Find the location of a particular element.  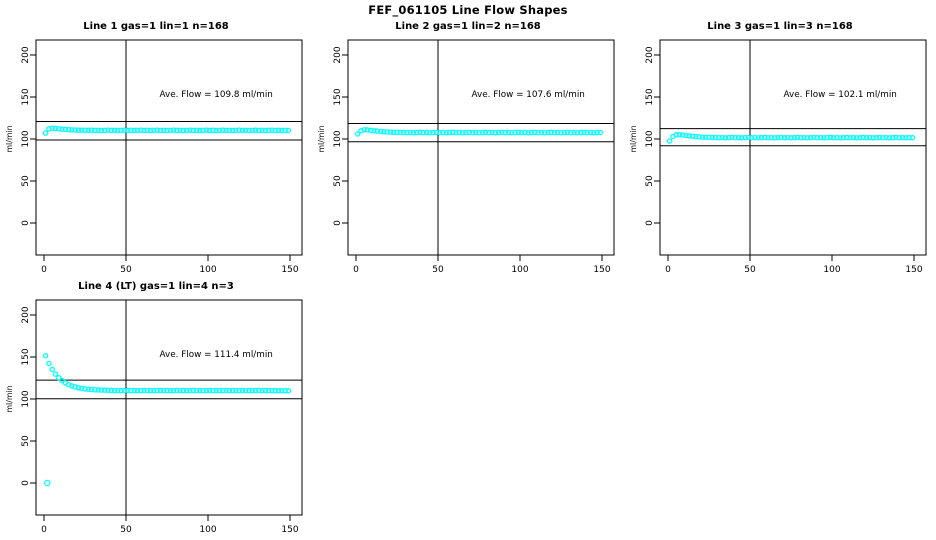

ave-flow-label: Ave. Flow = 107.6 ml/min is located at coordinates (528, 95).